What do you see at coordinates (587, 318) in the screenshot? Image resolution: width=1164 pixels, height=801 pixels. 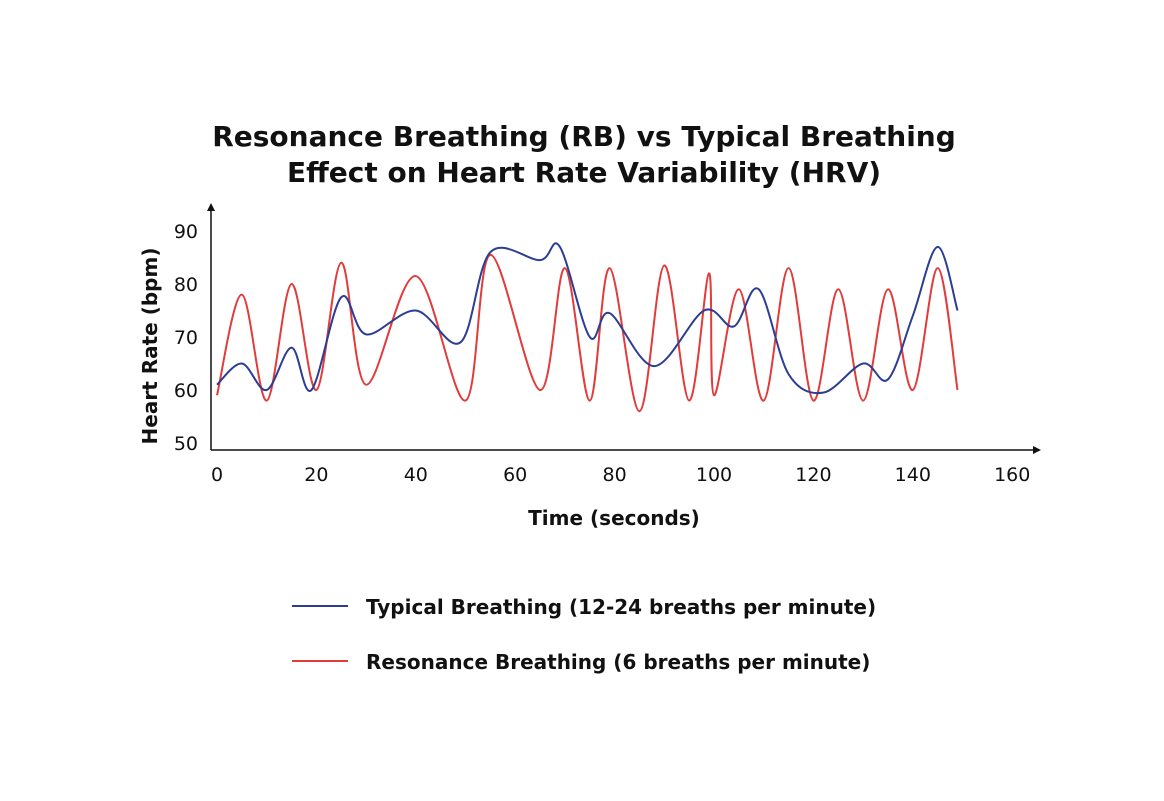 I see `series-line-typical-breathing` at bounding box center [587, 318].